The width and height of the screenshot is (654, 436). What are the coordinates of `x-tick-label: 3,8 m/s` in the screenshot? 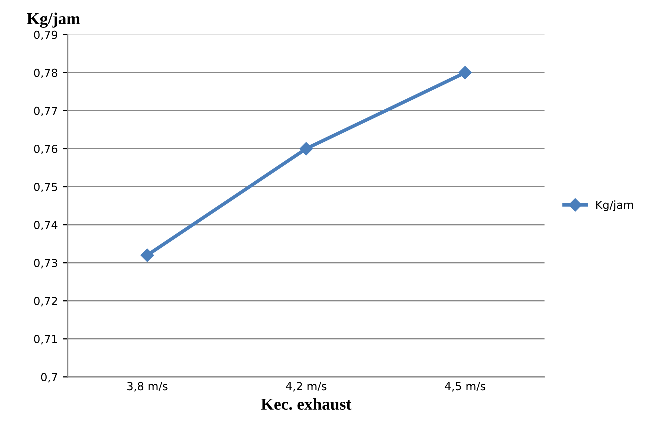 It's located at (148, 387).